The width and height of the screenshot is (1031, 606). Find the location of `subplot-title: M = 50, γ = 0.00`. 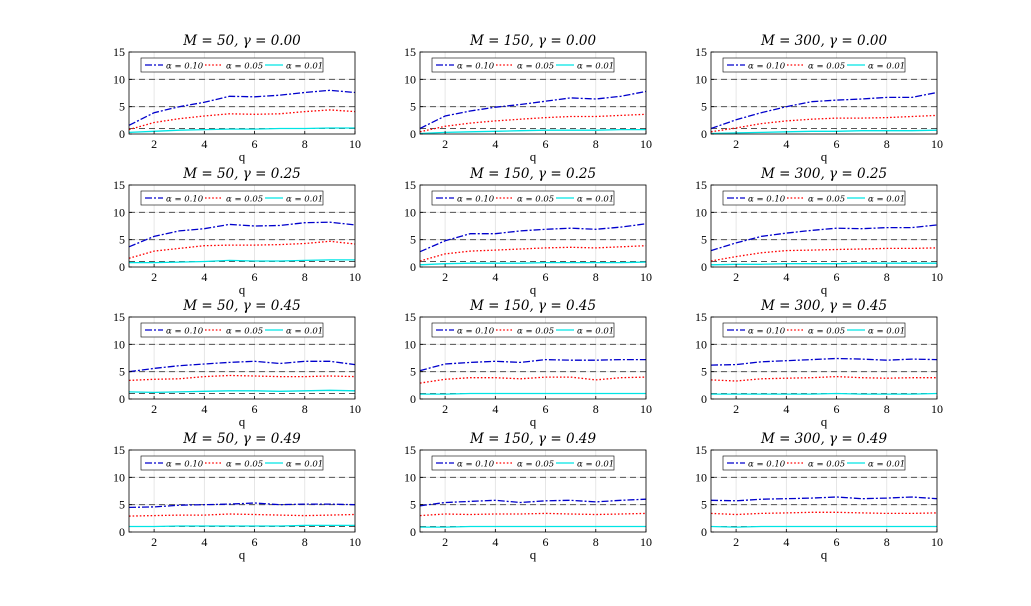

subplot-title: M = 50, γ = 0.00 is located at coordinates (241, 41).